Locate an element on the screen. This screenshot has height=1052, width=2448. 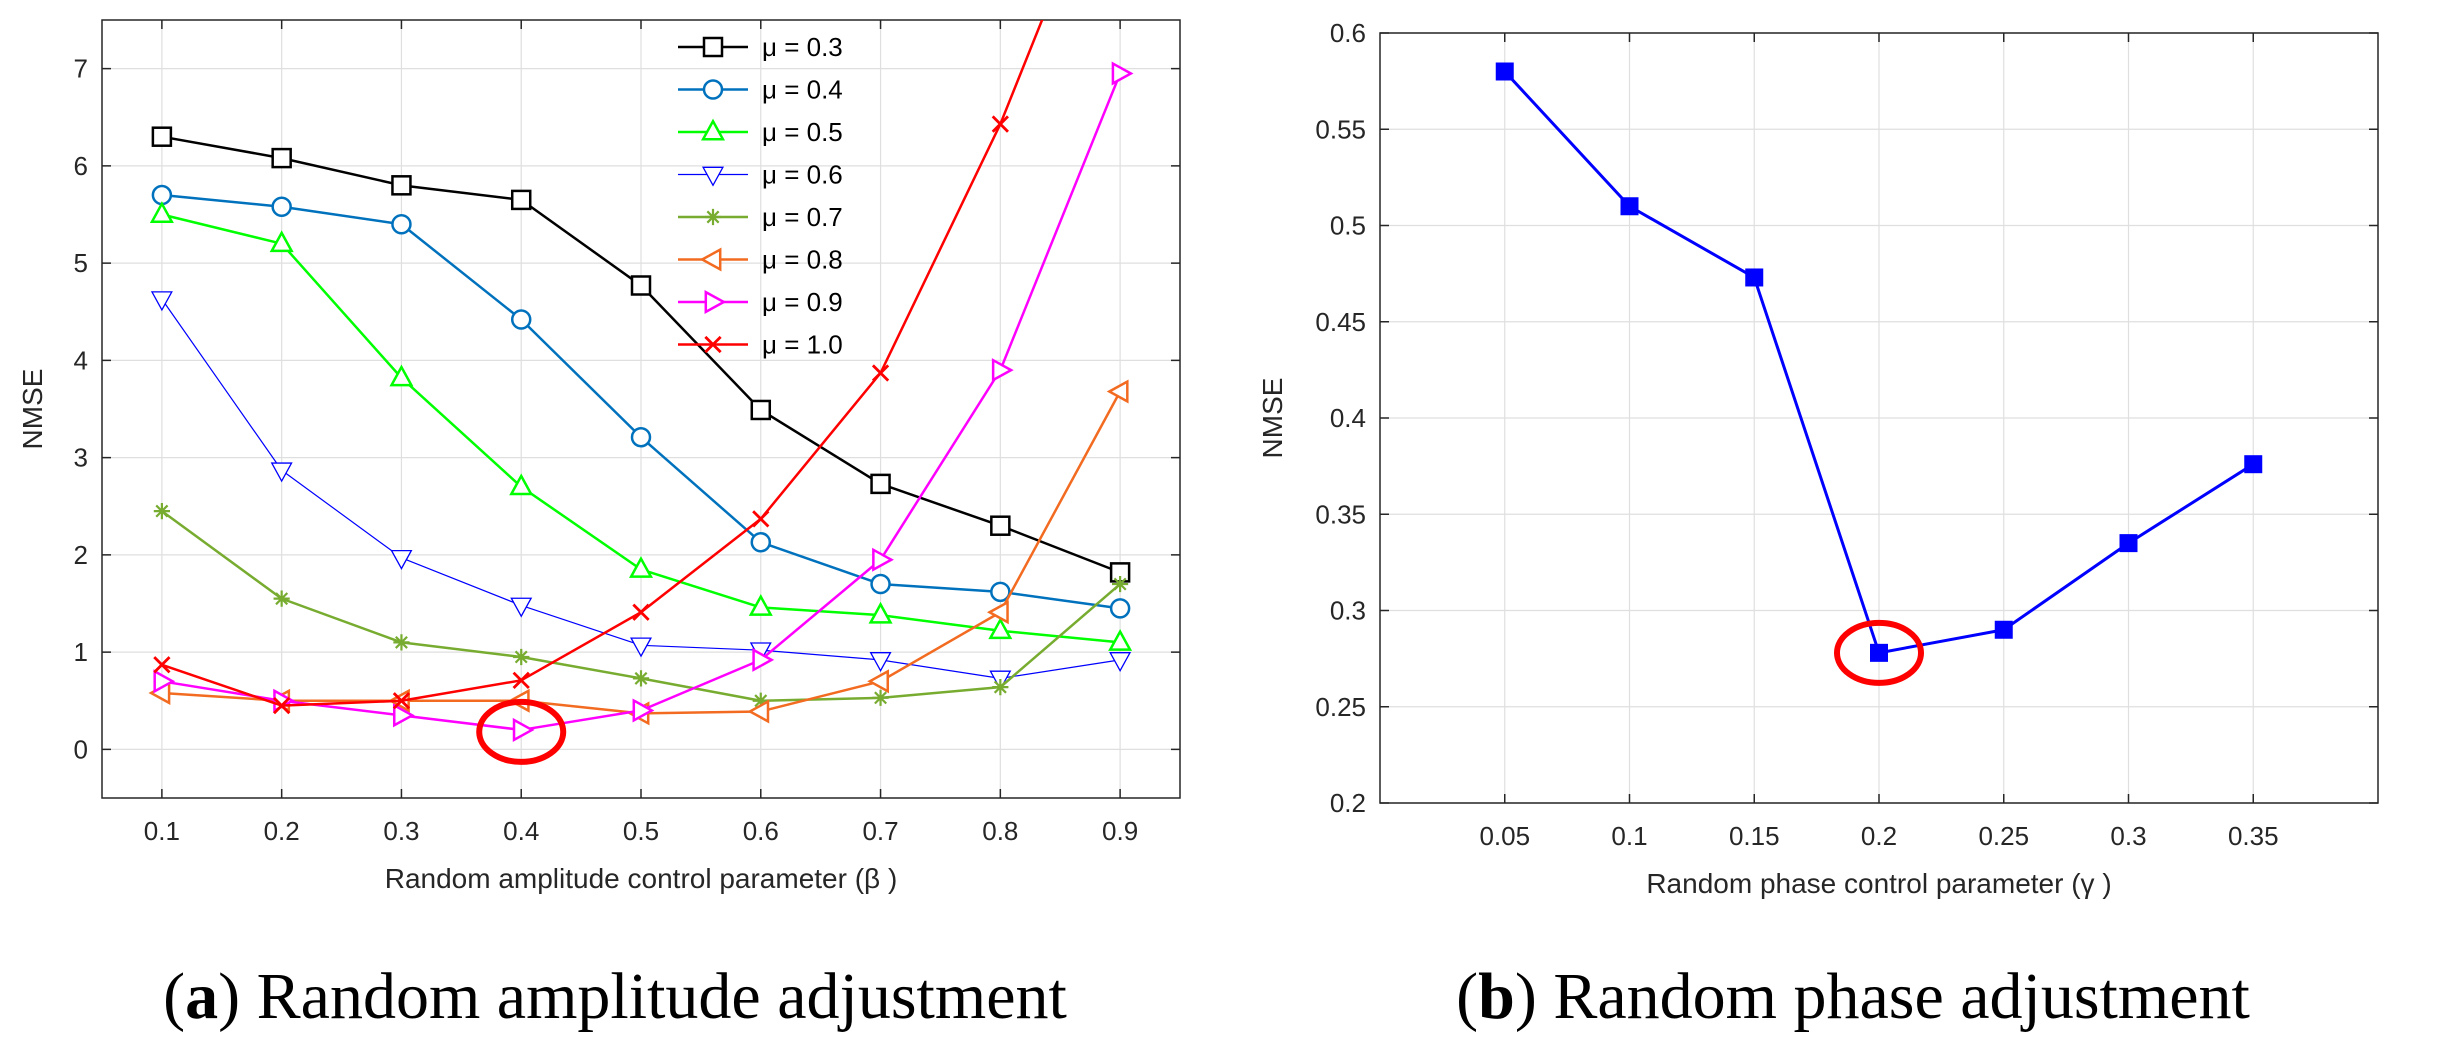
y-tick-label: 4 is located at coordinates (81, 360).